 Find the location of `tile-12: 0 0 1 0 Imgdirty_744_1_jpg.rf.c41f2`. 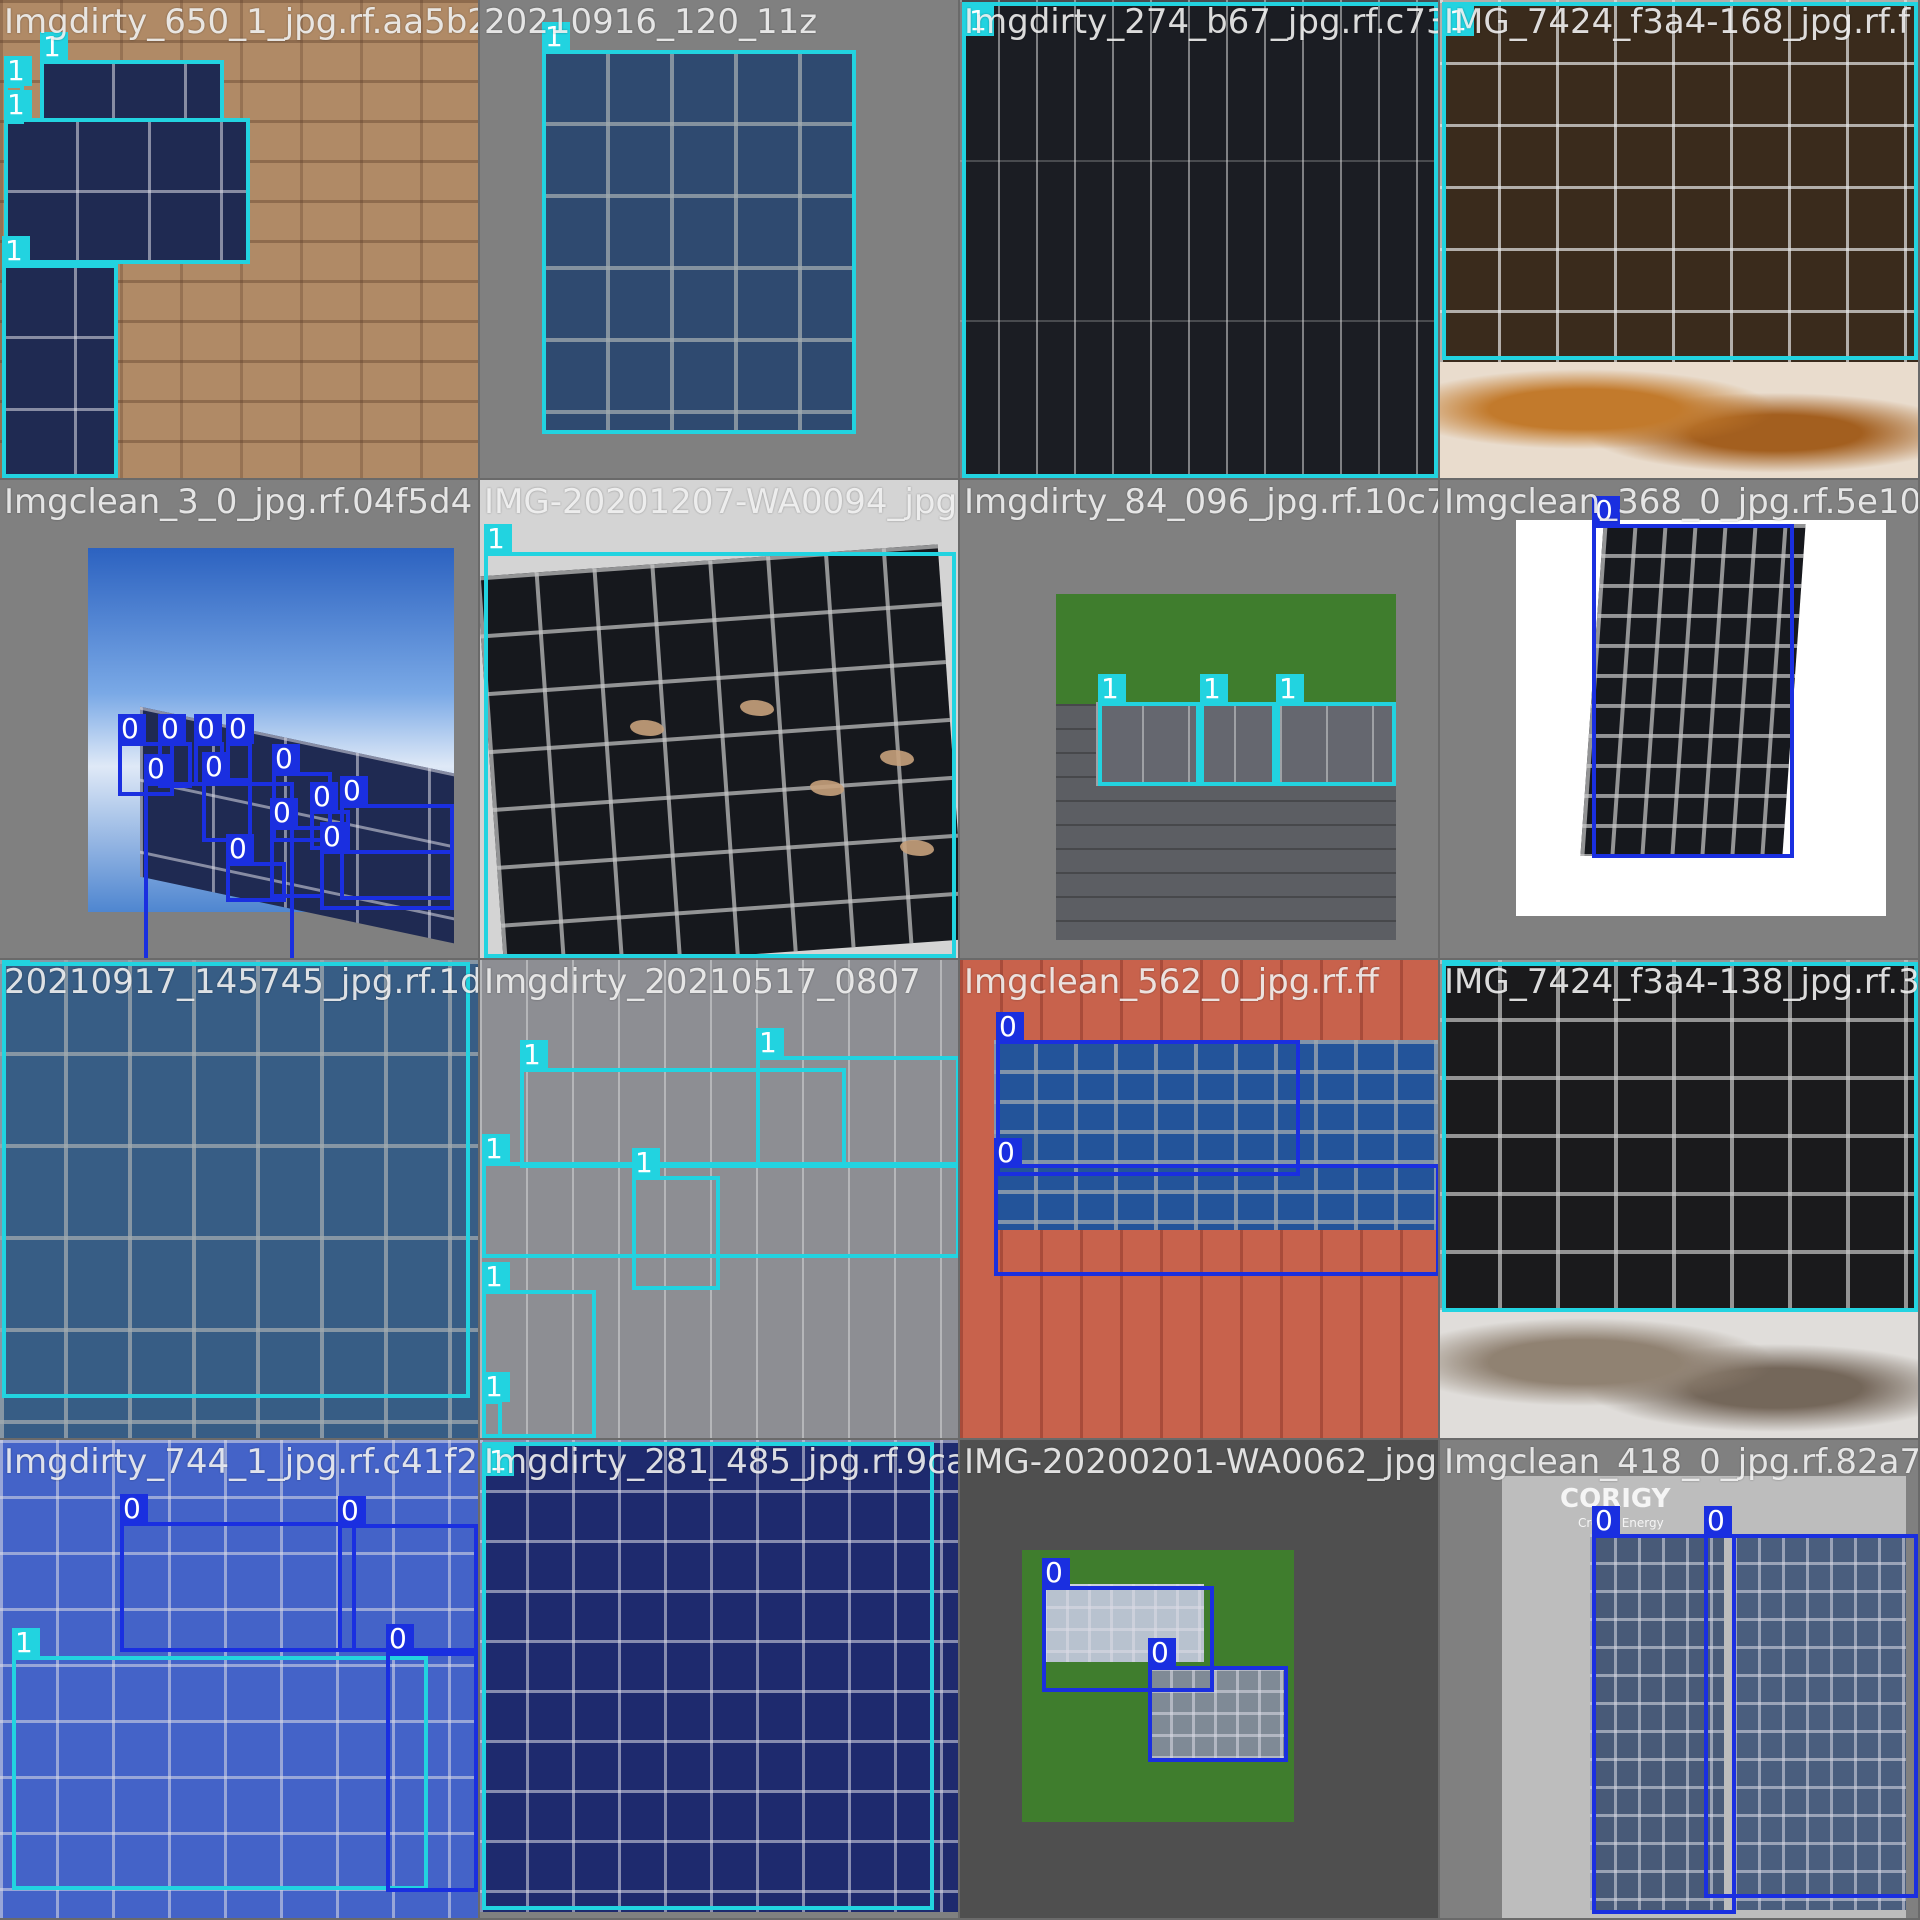

tile-12: 0 0 1 0 Imgdirty_744_1_jpg.rf.c41f2 is located at coordinates (240, 1680).